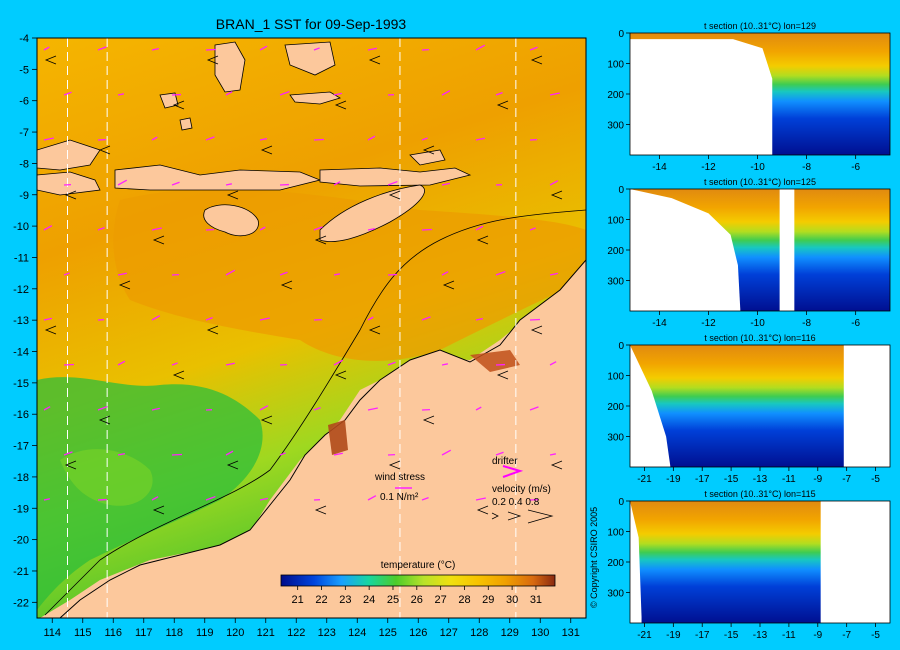  What do you see at coordinates (759, 338) in the screenshot?
I see `section-title: t section (10..31°C) lon=116` at bounding box center [759, 338].